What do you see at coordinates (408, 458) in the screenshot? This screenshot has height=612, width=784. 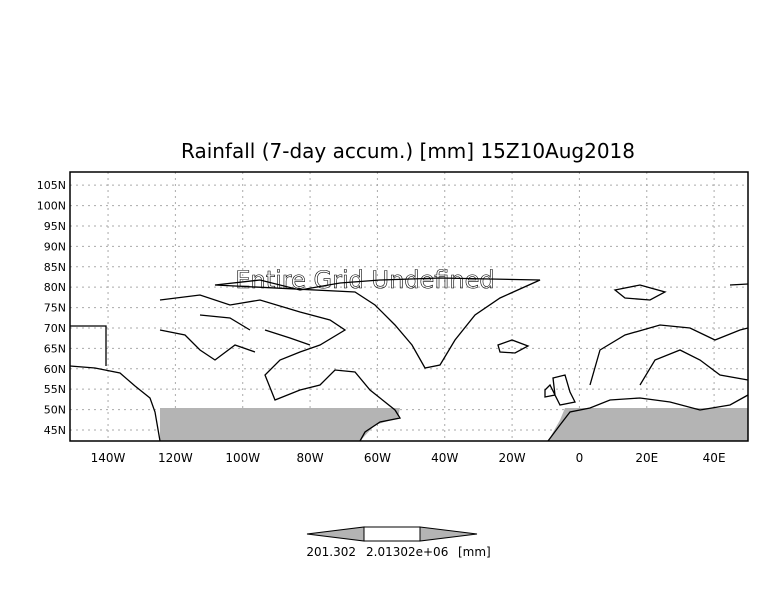 I see `longitude-labels: 140W 120W 100W 80W 60W 40W 20W 0 20E 40E` at bounding box center [408, 458].